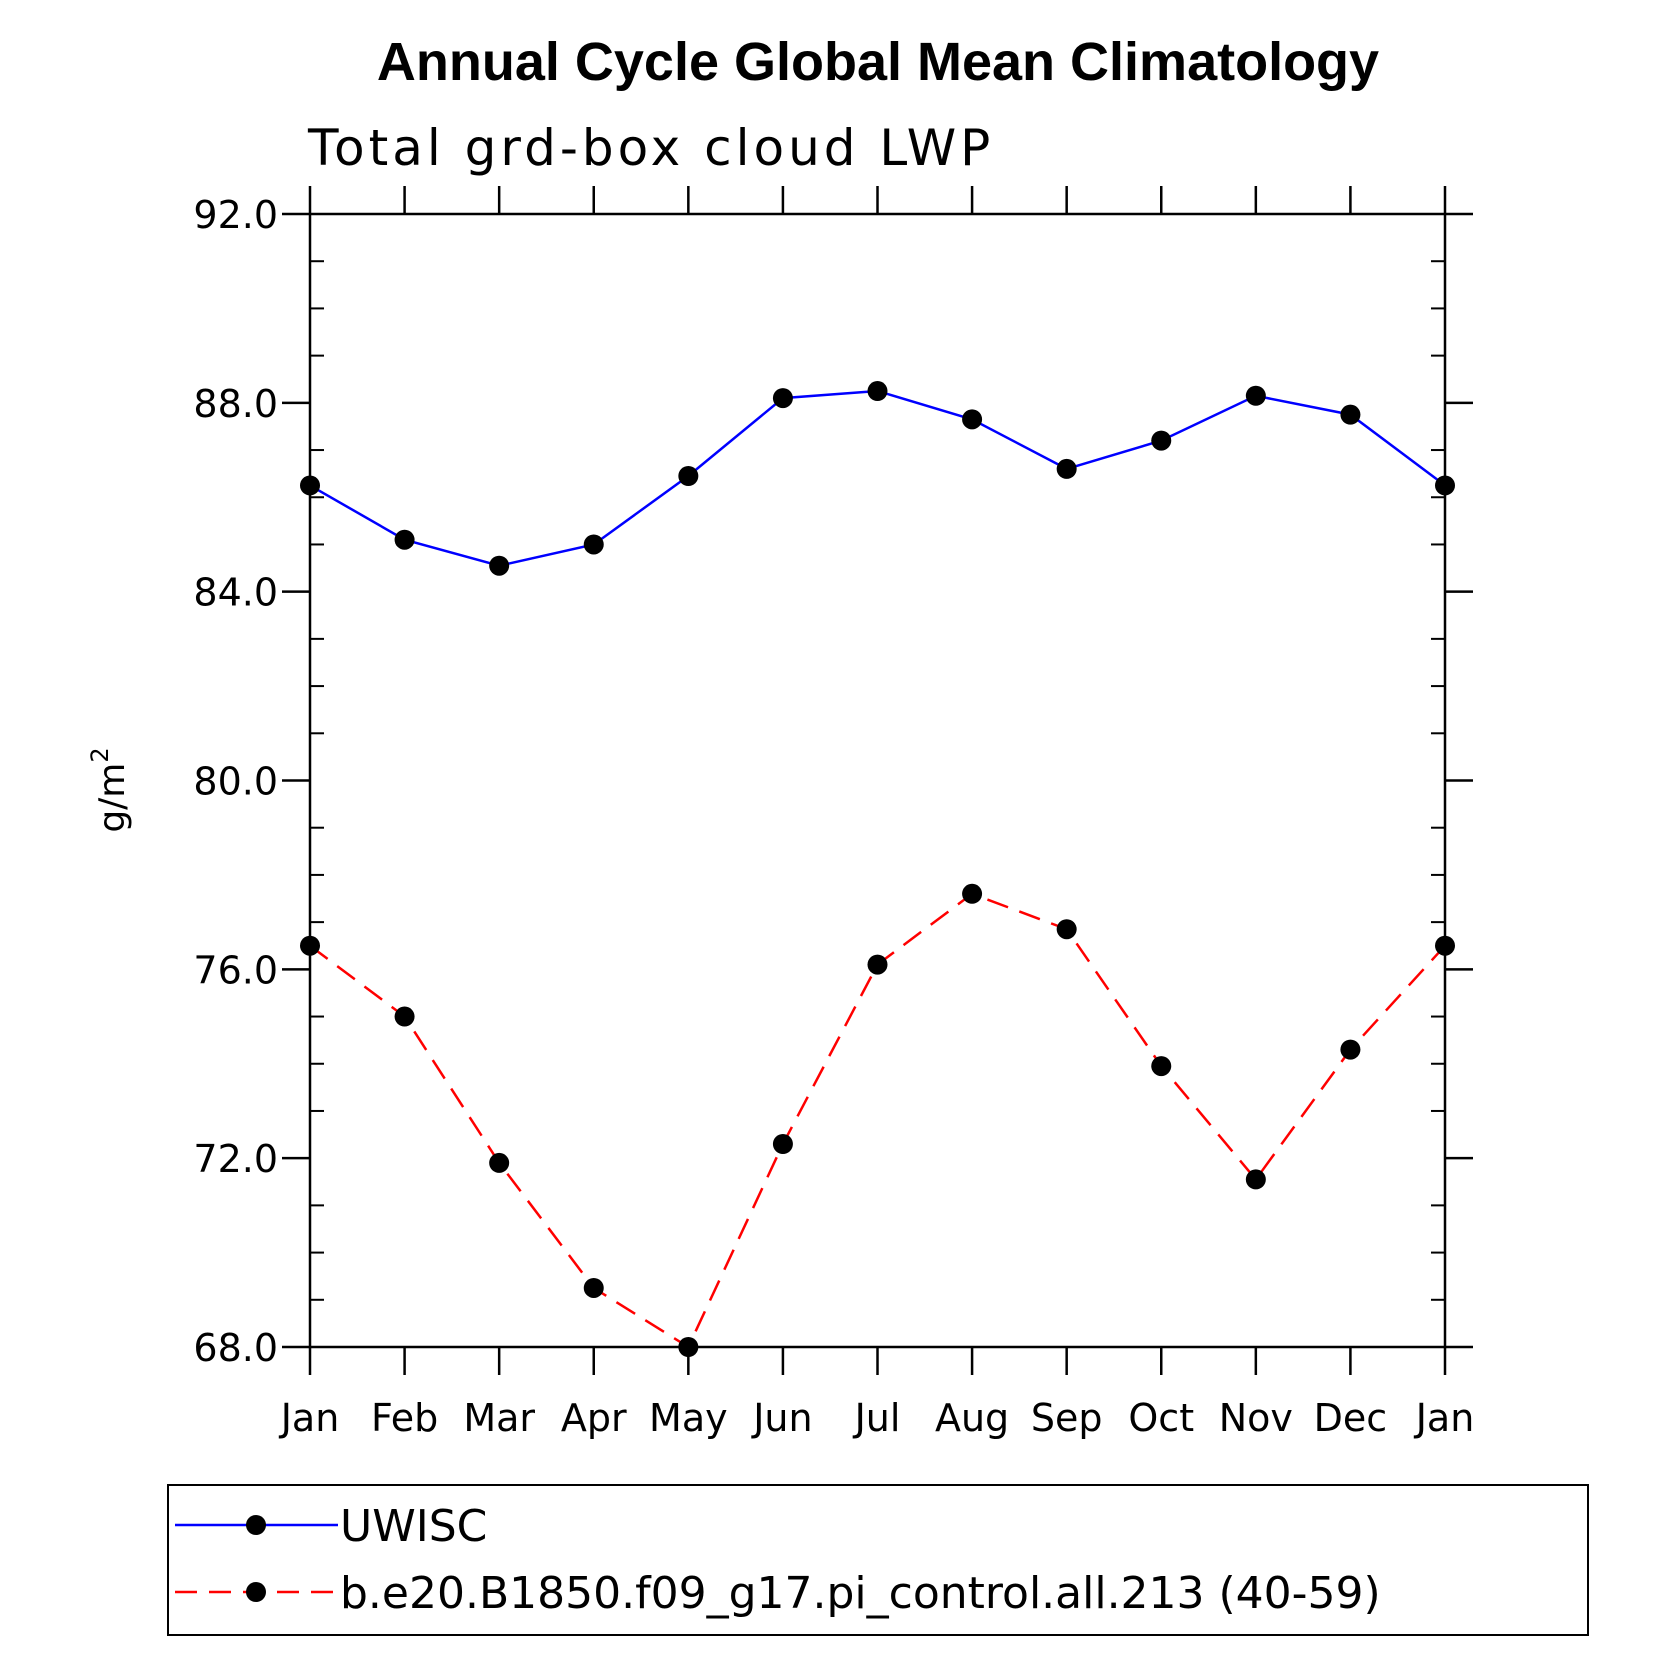 This screenshot has height=1663, width=1663. What do you see at coordinates (235, 404) in the screenshot?
I see `y-tick-label: 88.0` at bounding box center [235, 404].